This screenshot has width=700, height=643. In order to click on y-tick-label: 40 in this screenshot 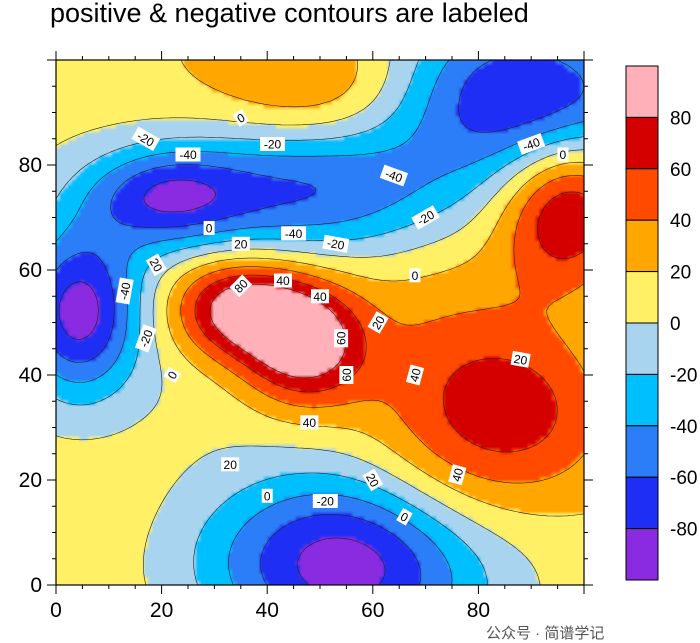, I will do `click(30, 375)`.